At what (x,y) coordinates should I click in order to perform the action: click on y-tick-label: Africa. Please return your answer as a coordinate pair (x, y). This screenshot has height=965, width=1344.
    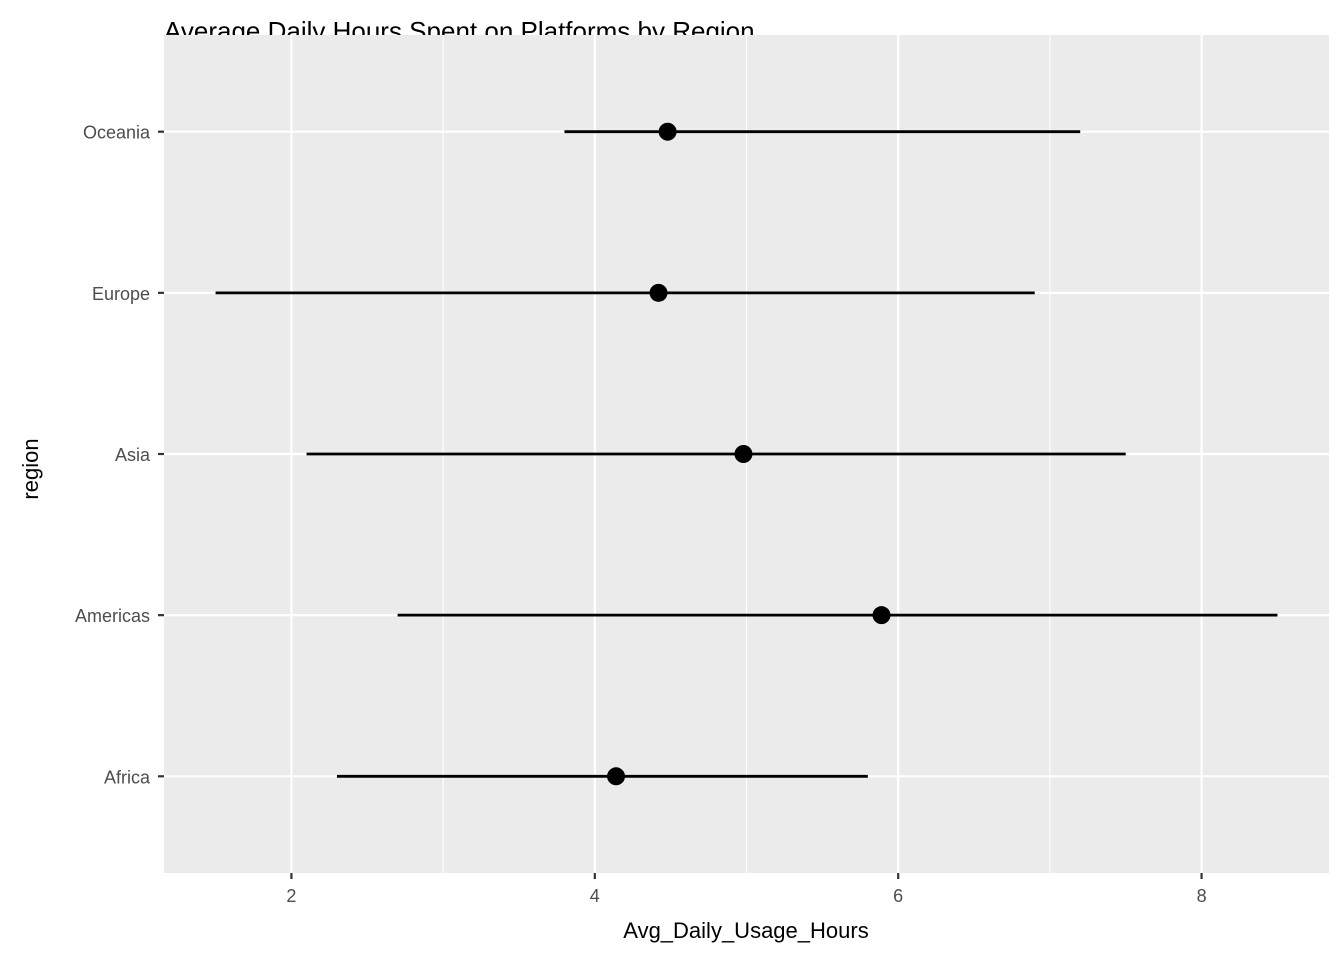
    Looking at the image, I should click on (127, 777).